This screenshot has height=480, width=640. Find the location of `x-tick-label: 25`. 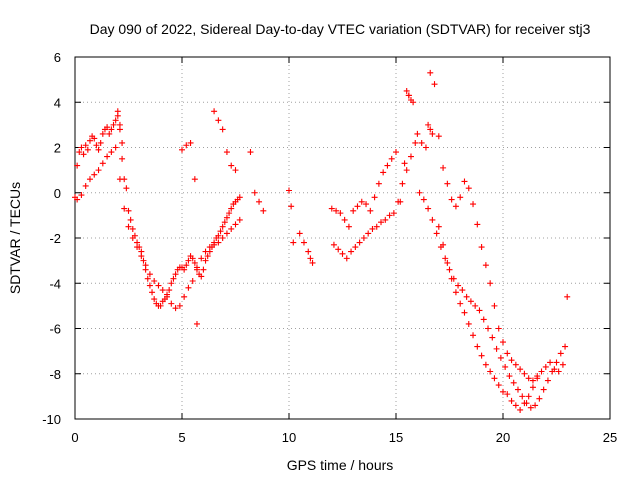

x-tick-label: 25 is located at coordinates (610, 437).